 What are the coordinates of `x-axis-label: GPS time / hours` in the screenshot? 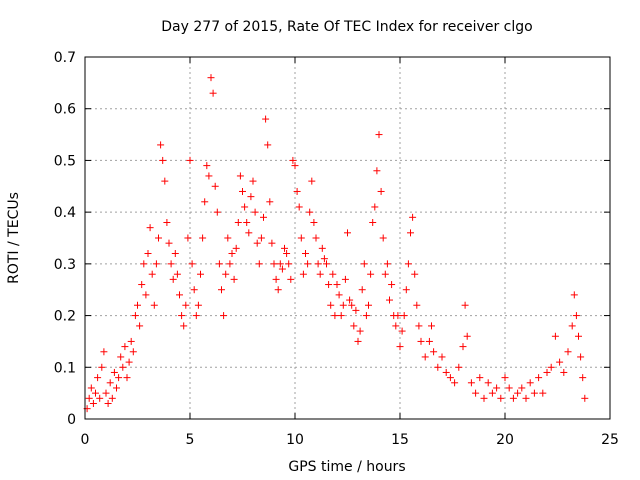 It's located at (346, 467).